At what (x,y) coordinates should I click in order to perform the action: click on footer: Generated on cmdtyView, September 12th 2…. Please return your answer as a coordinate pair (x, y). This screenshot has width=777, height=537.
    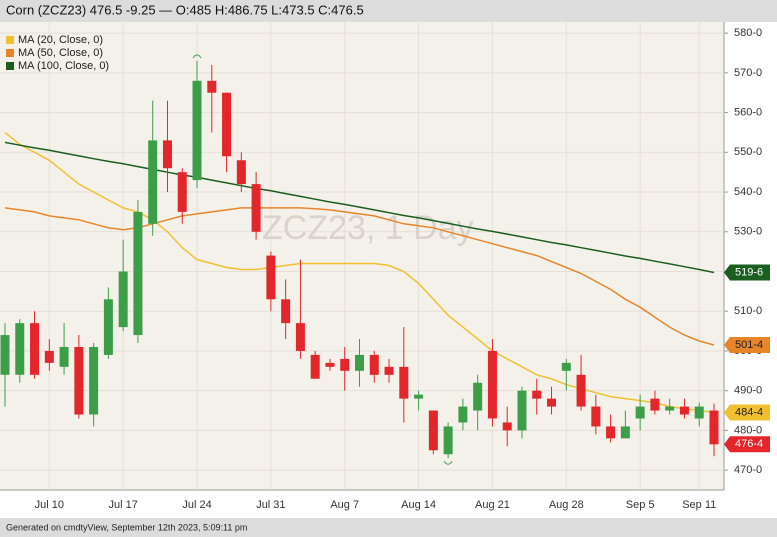
    Looking at the image, I should click on (126, 527).